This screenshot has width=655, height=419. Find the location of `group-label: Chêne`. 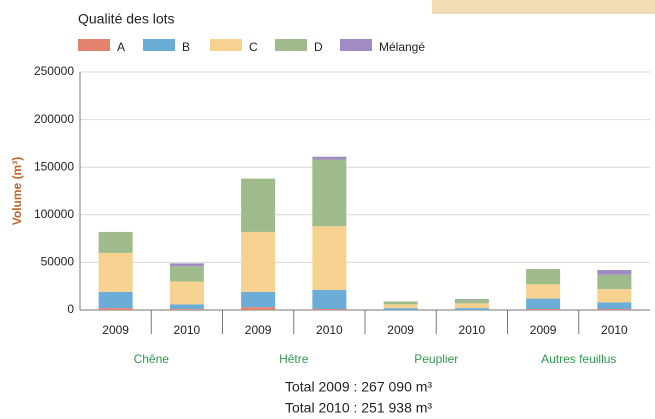

group-label: Chêne is located at coordinates (152, 359).